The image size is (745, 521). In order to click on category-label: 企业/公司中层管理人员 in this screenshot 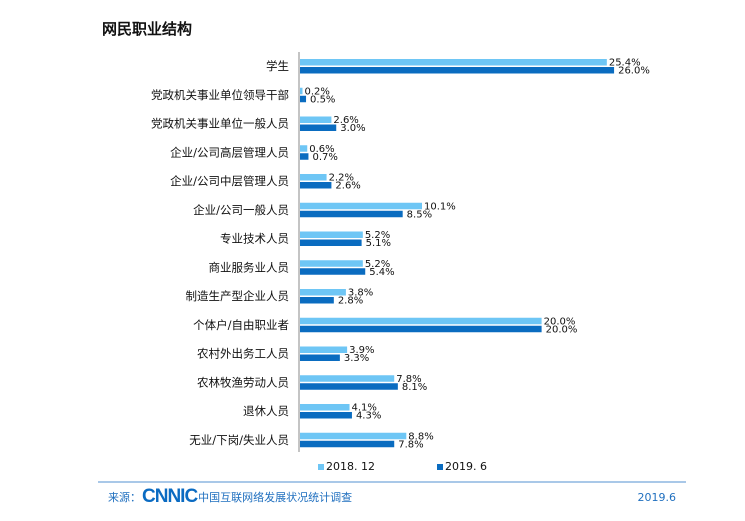, I will do `click(229, 181)`.